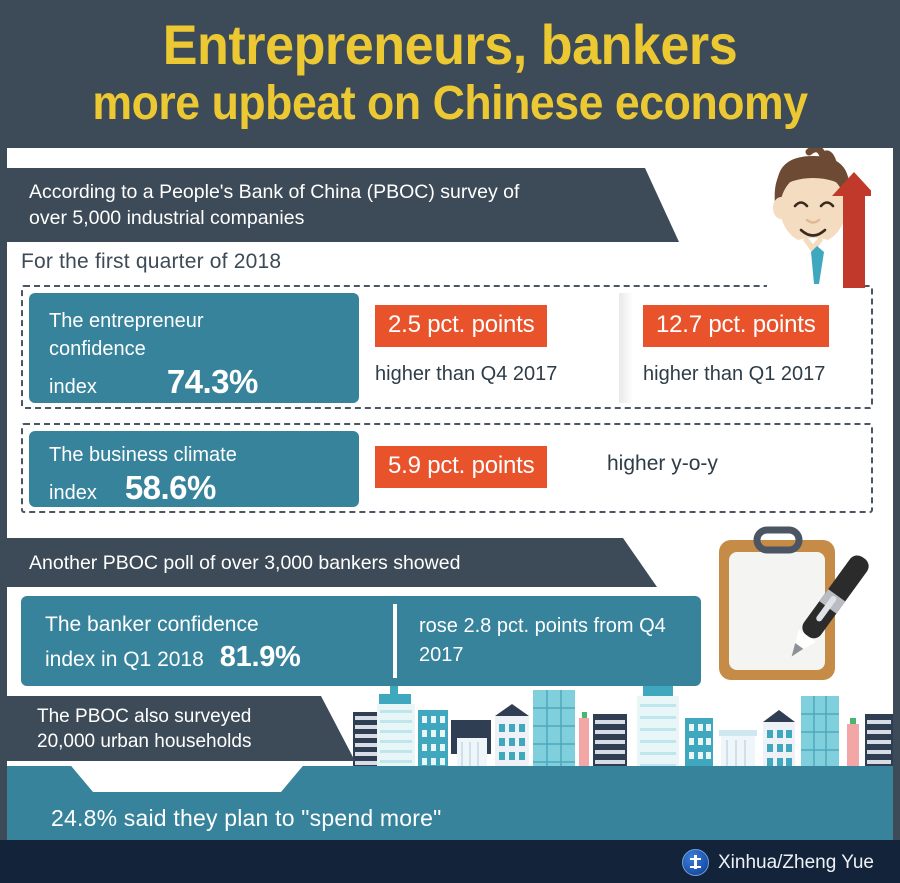 The height and width of the screenshot is (883, 900). Describe the element at coordinates (187, 776) in the screenshot. I see `banner-notch` at that location.